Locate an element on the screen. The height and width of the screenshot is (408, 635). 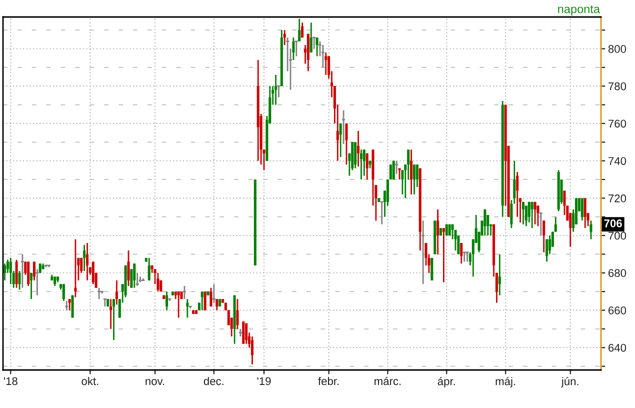
annotation: 706 is located at coordinates (613, 223).